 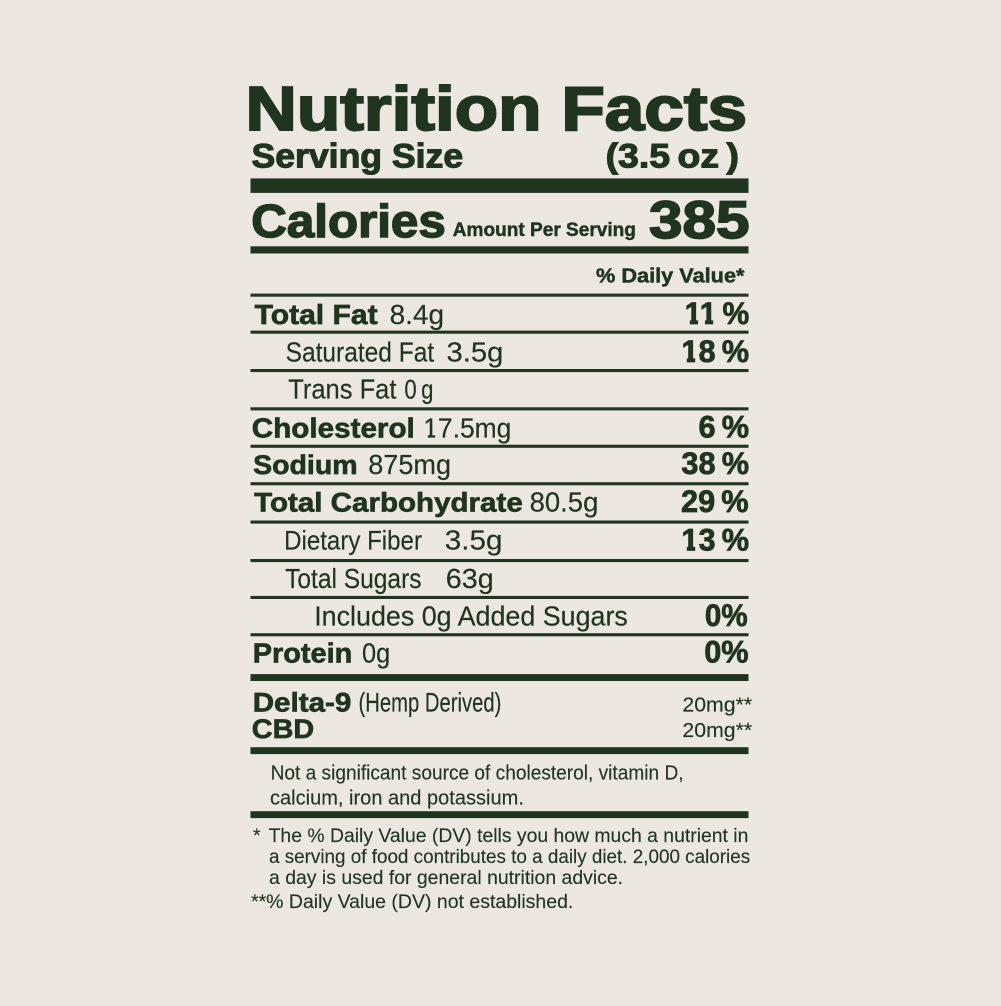 What do you see at coordinates (388, 502) in the screenshot?
I see `svg-text: Total Carbohydrate` at bounding box center [388, 502].